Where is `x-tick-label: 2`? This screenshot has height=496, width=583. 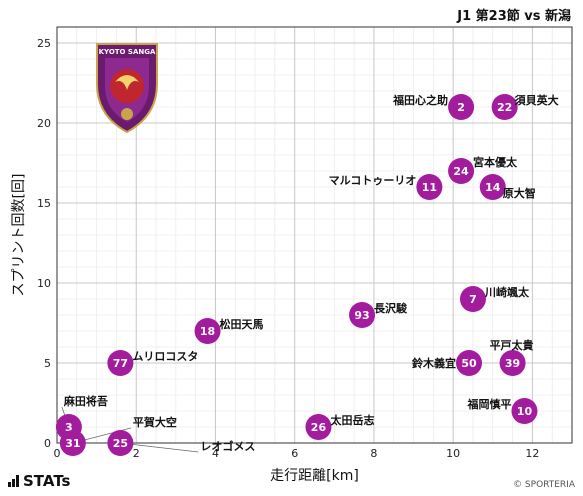
x-tick-label: 2 is located at coordinates (136, 453).